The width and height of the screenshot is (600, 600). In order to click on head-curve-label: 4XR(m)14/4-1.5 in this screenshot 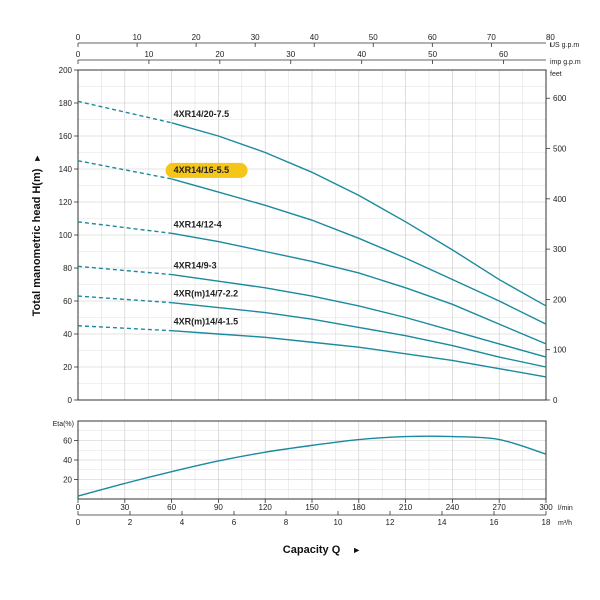, I will do `click(206, 322)`.